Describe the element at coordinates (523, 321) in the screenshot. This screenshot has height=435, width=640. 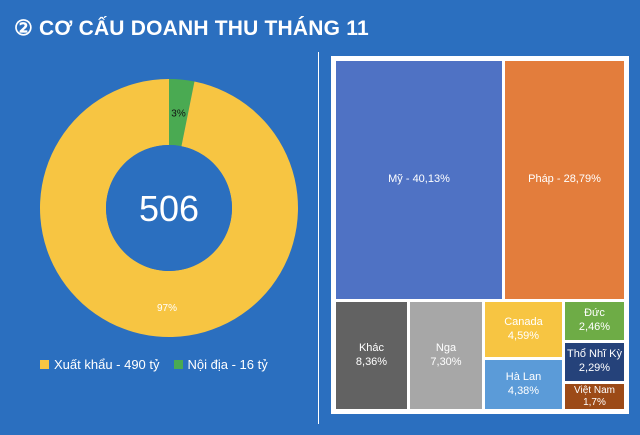
I see `tile-canada-name: Canada` at that location.